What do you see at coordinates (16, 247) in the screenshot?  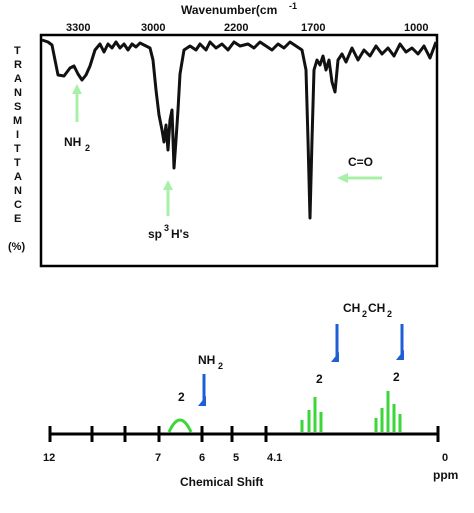 I see `ir-ylabel-unit: (%)` at bounding box center [16, 247].